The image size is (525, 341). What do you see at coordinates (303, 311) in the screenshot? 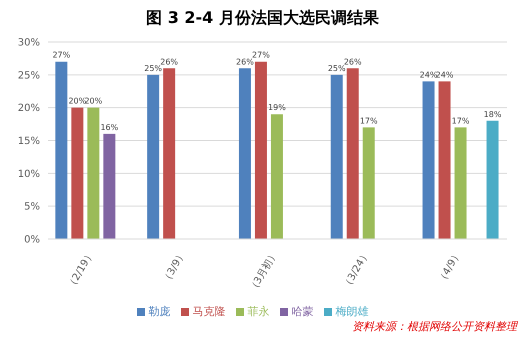
I see `legend-label: 哈蒙` at bounding box center [303, 311].